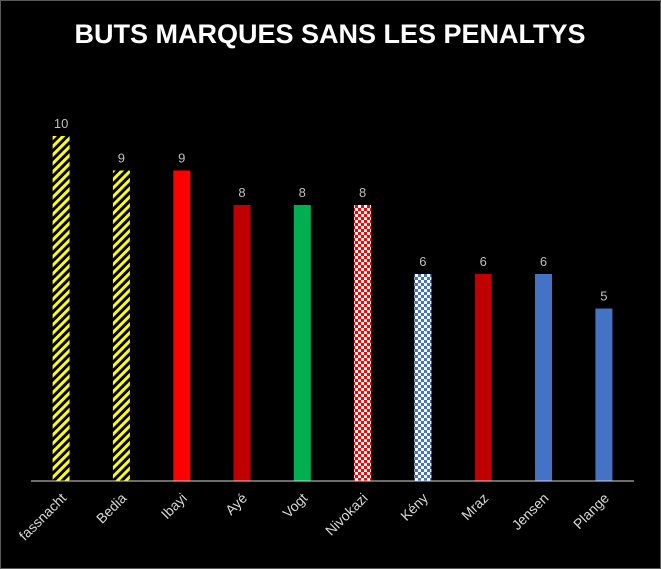  What do you see at coordinates (363, 343) in the screenshot?
I see `bar-nivokazi` at bounding box center [363, 343].